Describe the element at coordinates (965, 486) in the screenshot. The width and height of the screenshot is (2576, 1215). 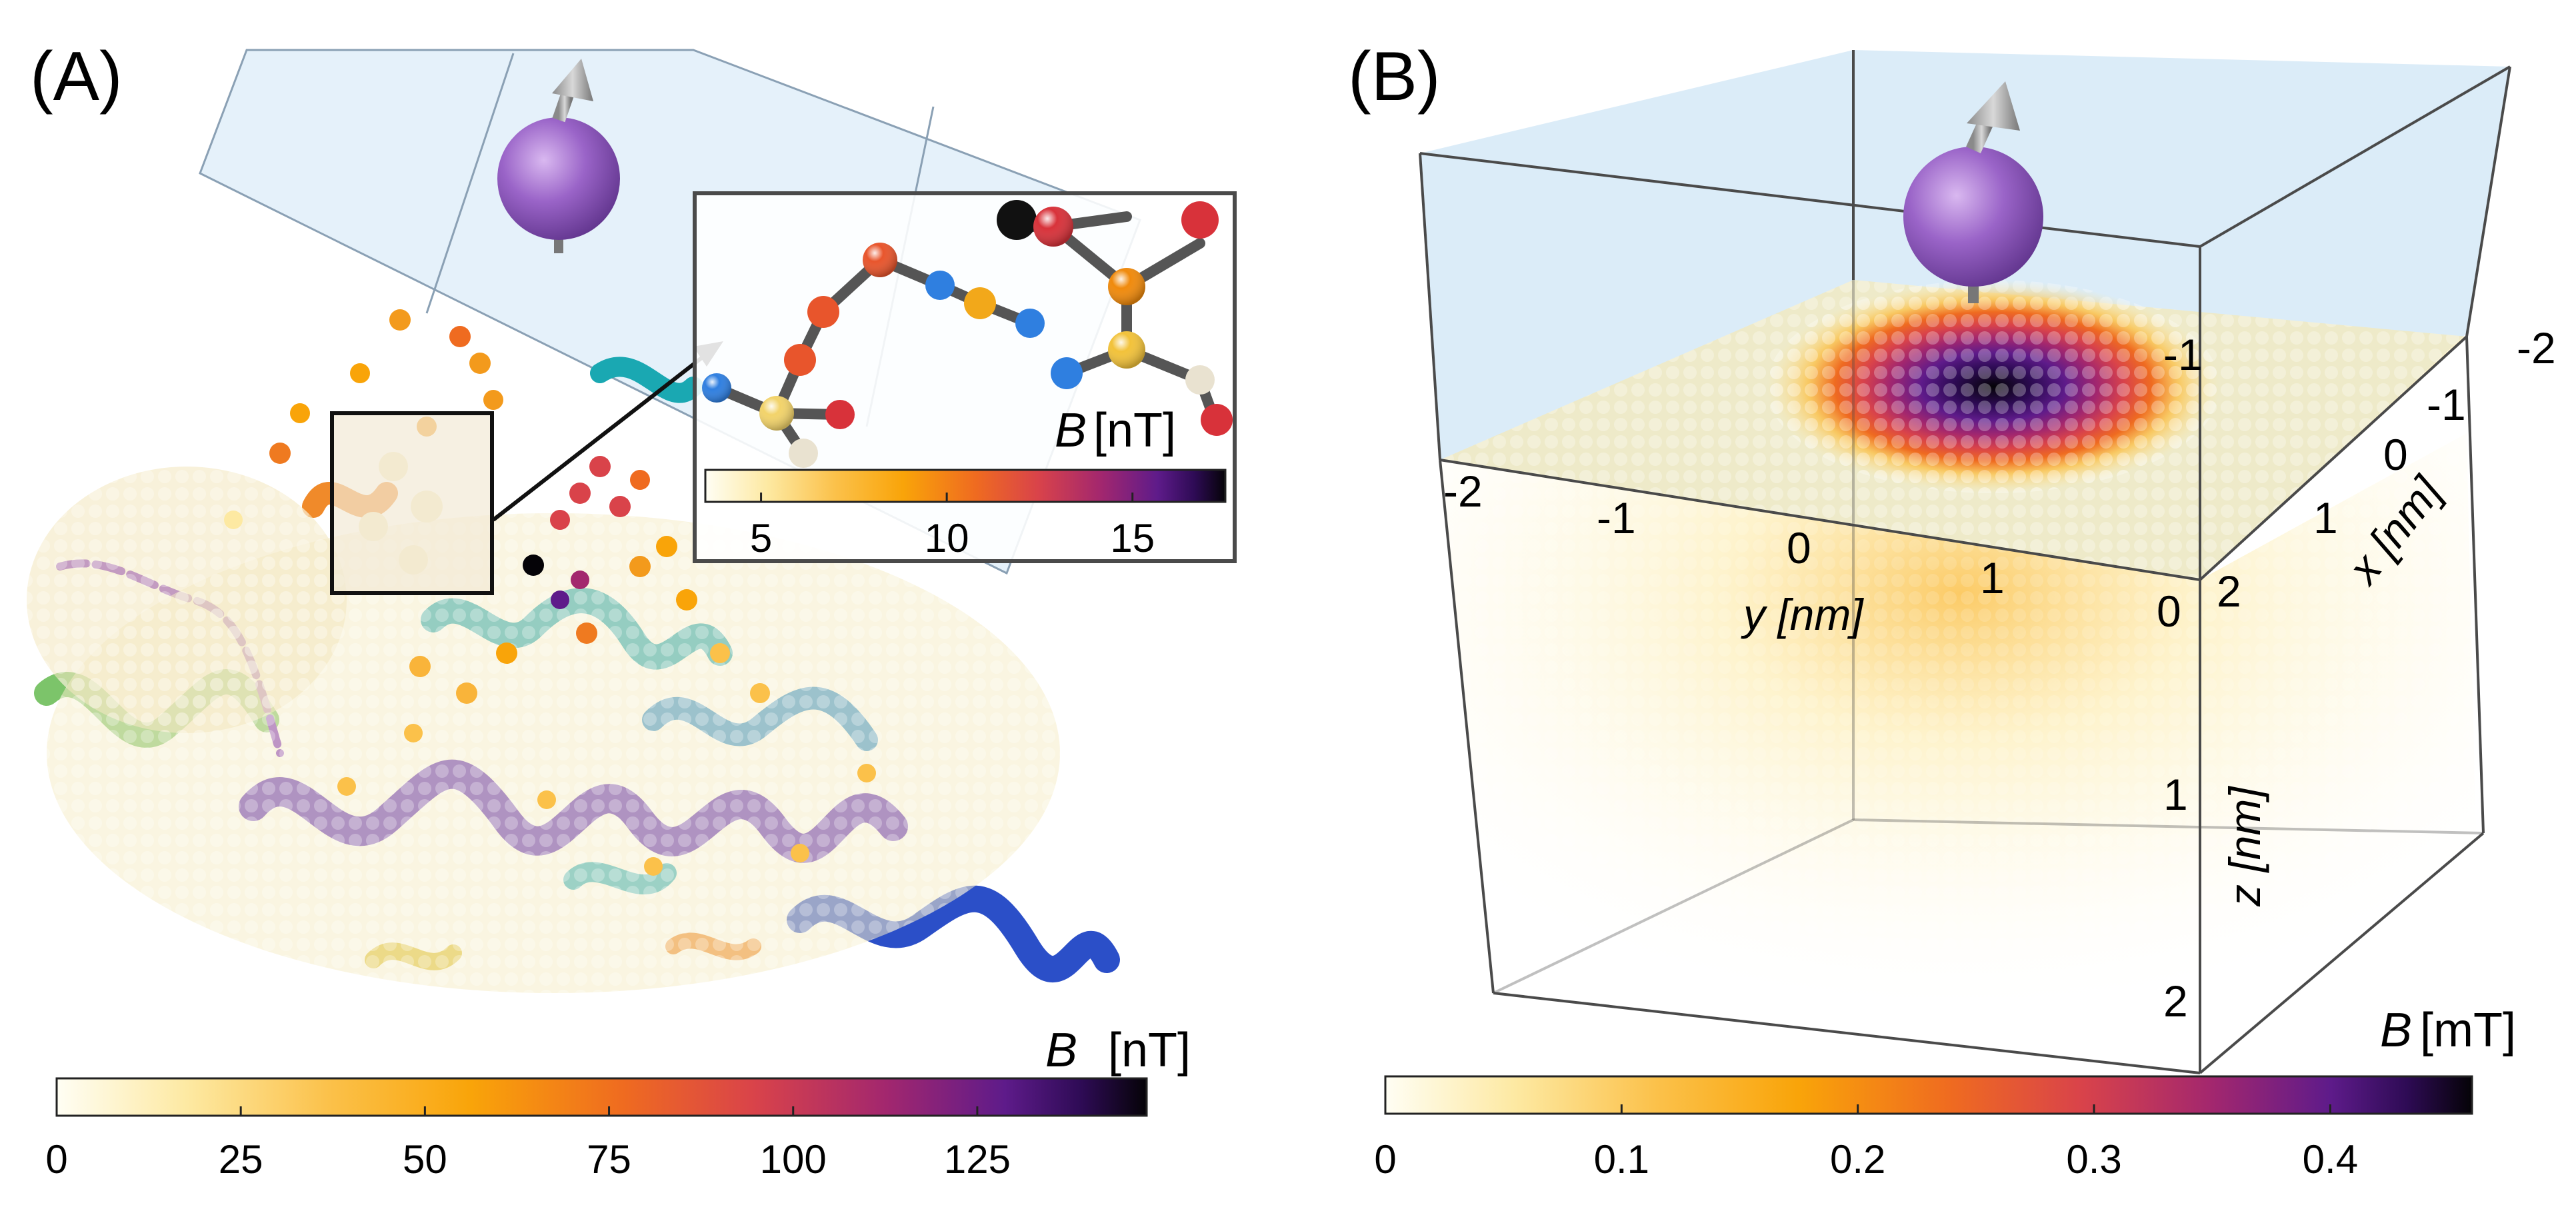
I see `inset-colorbar-gradient` at that location.